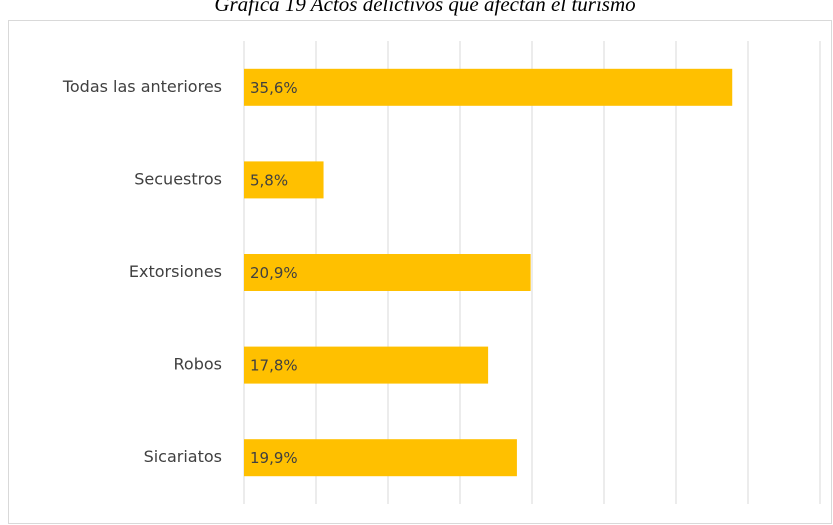 The height and width of the screenshot is (525, 833). Describe the element at coordinates (274, 273) in the screenshot. I see `data-label: 20,9%` at that location.